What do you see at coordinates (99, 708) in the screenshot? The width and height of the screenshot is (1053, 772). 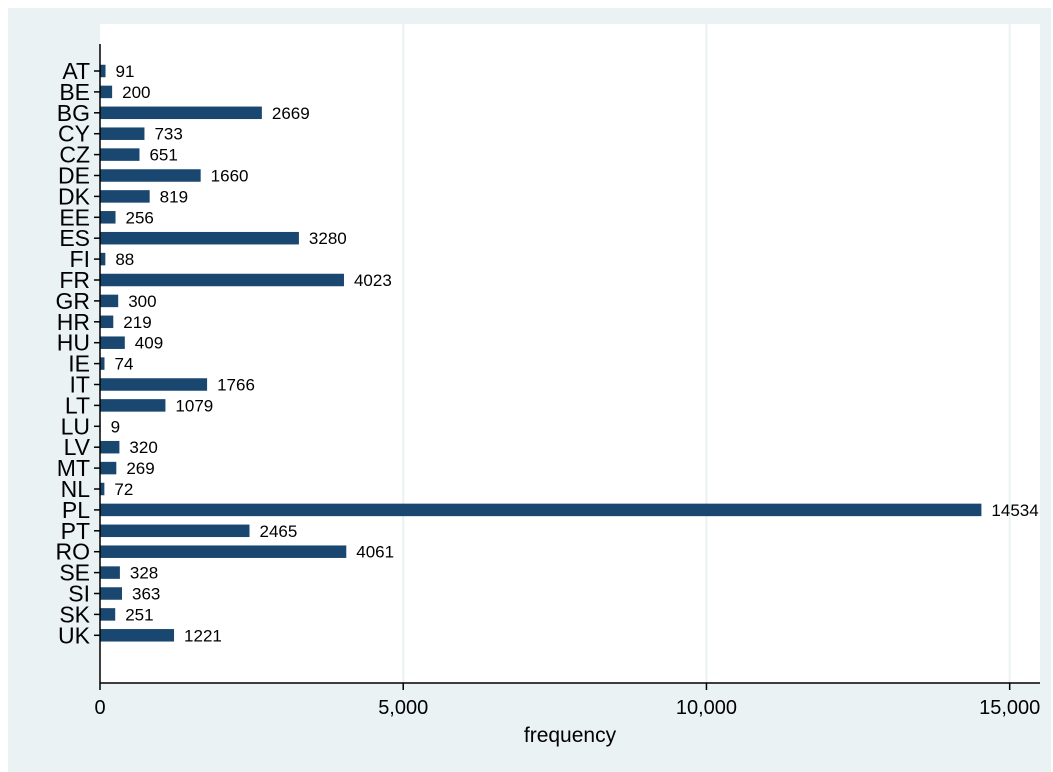 I see `x-tick-label: 0` at bounding box center [99, 708].